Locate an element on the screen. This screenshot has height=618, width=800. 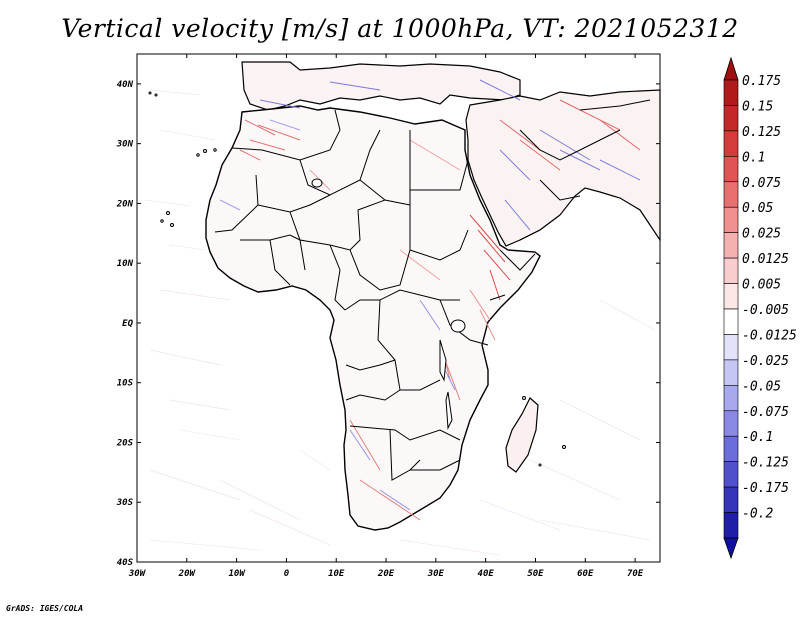
land-madagascar is located at coordinates (522, 435).